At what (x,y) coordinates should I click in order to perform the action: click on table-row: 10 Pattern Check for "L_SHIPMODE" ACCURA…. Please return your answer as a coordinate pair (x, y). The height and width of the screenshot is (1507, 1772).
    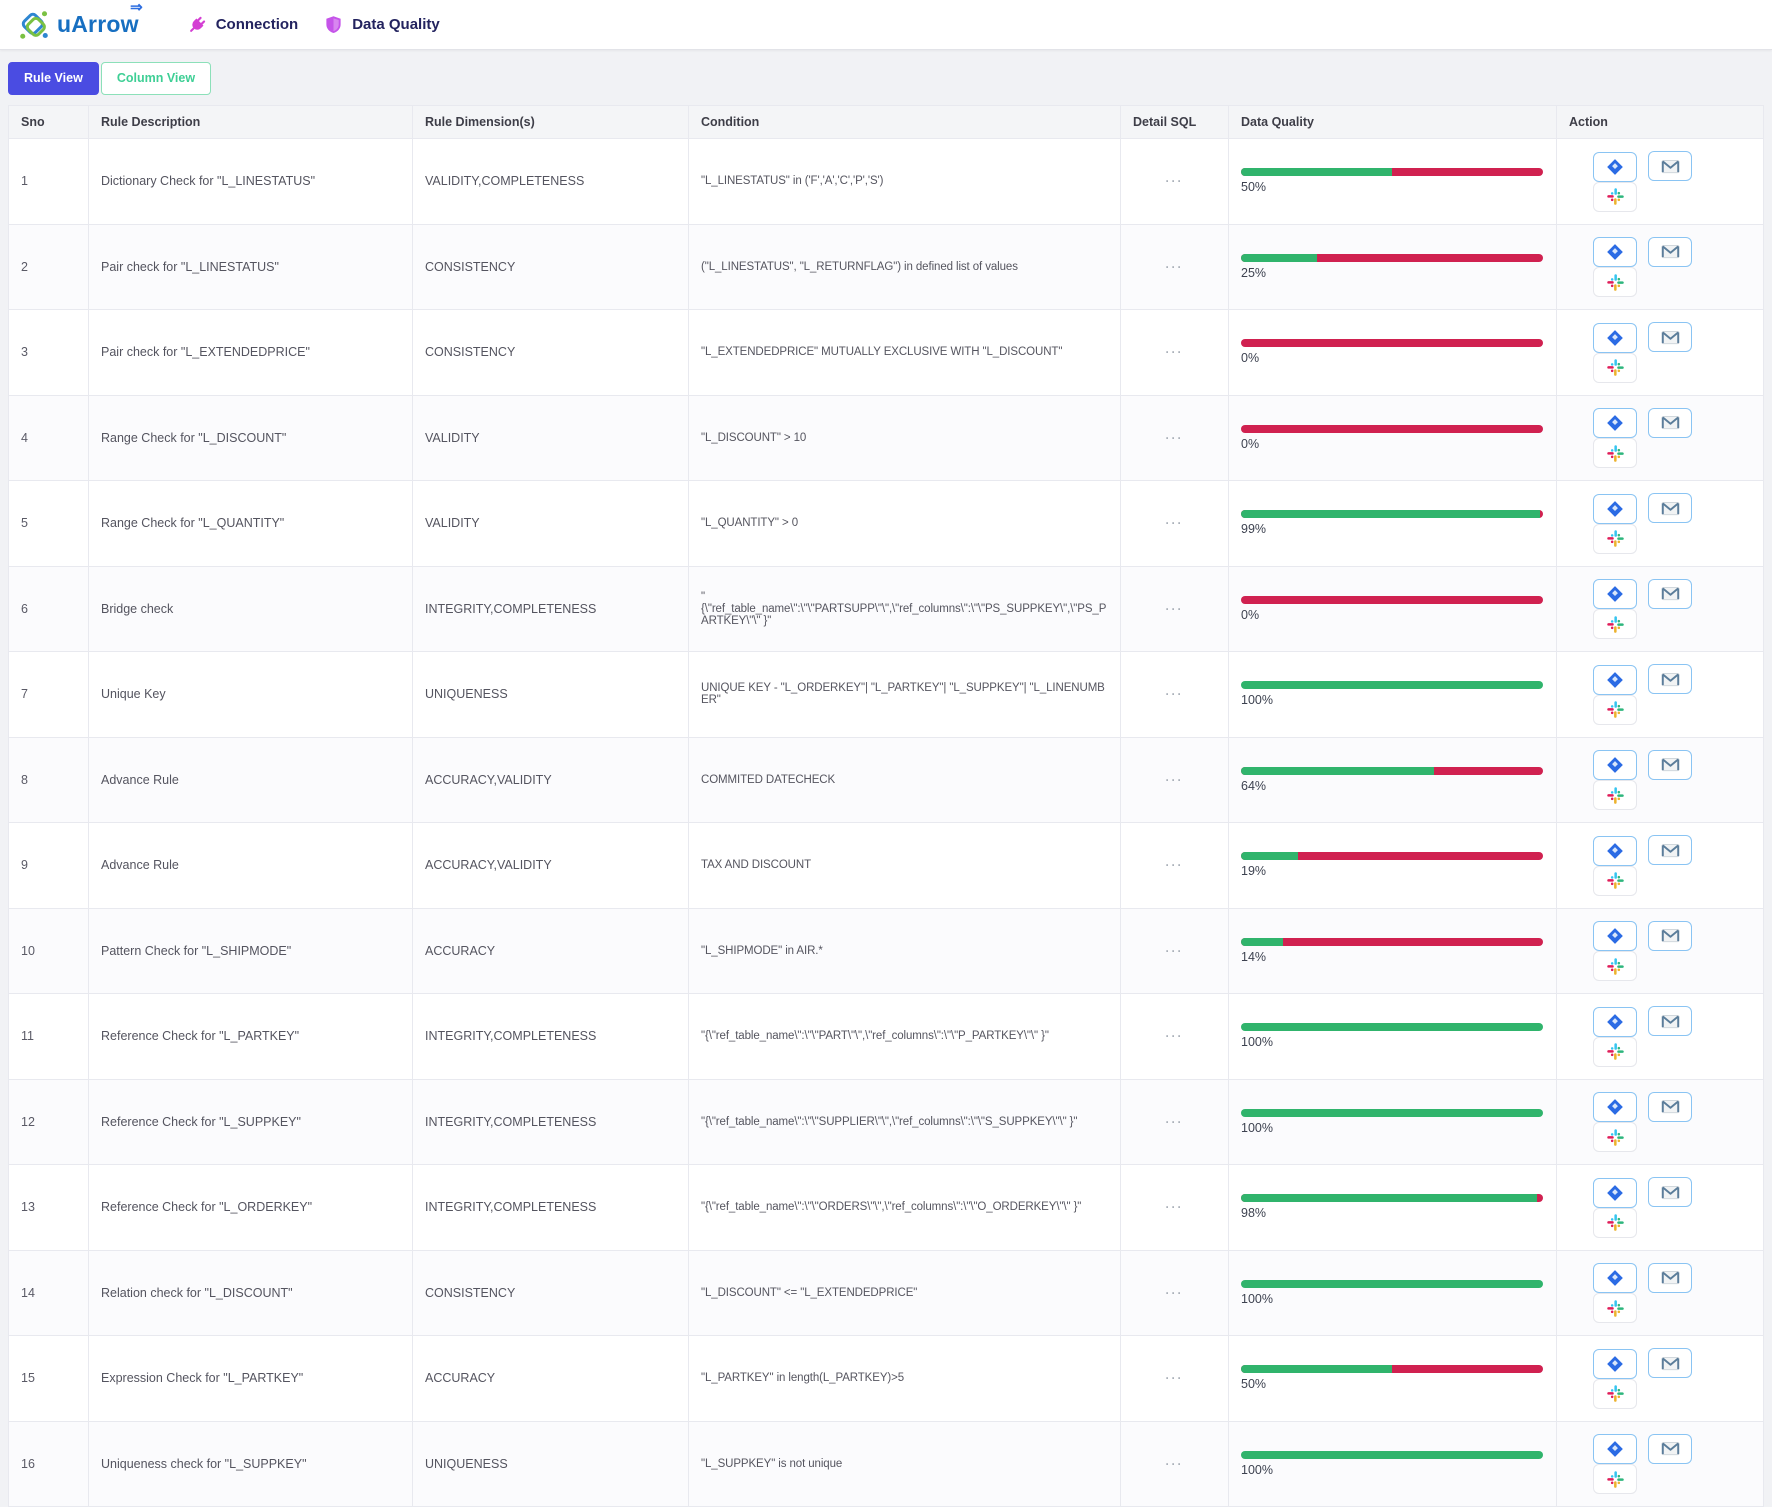
    Looking at the image, I should click on (886, 950).